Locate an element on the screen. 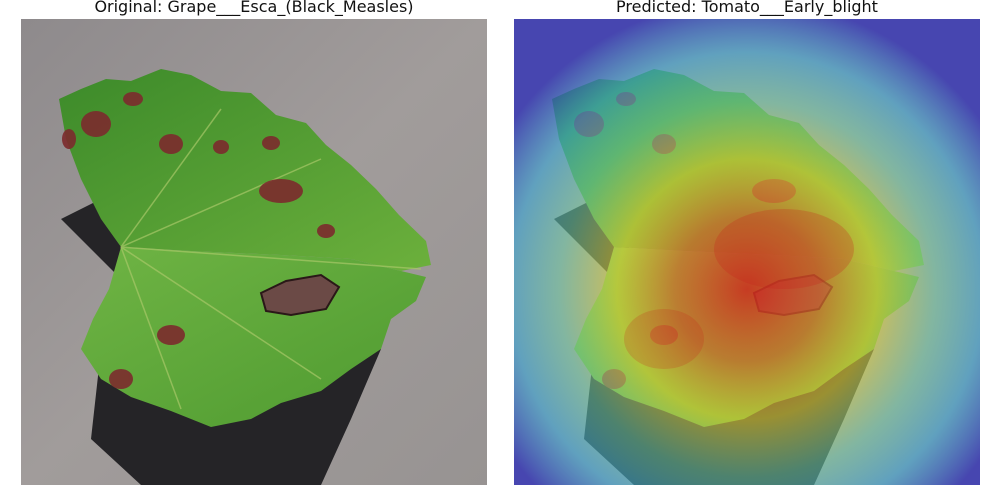  original-image-title: Original: Grape___Esca_(Black_Measles) is located at coordinates (254, 8).